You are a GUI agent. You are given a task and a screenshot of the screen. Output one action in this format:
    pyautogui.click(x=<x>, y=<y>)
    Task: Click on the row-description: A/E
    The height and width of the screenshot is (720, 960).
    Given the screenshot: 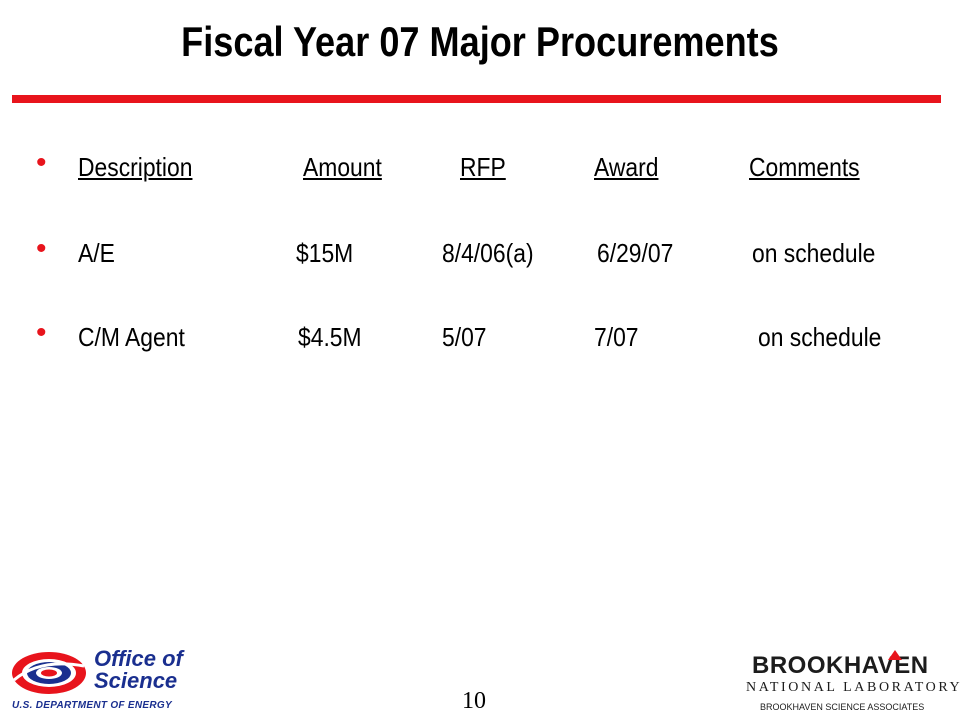 What is the action you would take?
    pyautogui.click(x=96, y=253)
    